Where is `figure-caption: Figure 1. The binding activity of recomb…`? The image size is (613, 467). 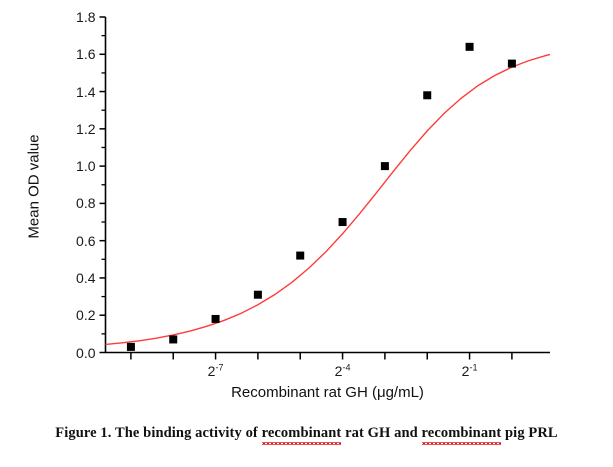
figure-caption: Figure 1. The binding activity of recomb… is located at coordinates (306, 435).